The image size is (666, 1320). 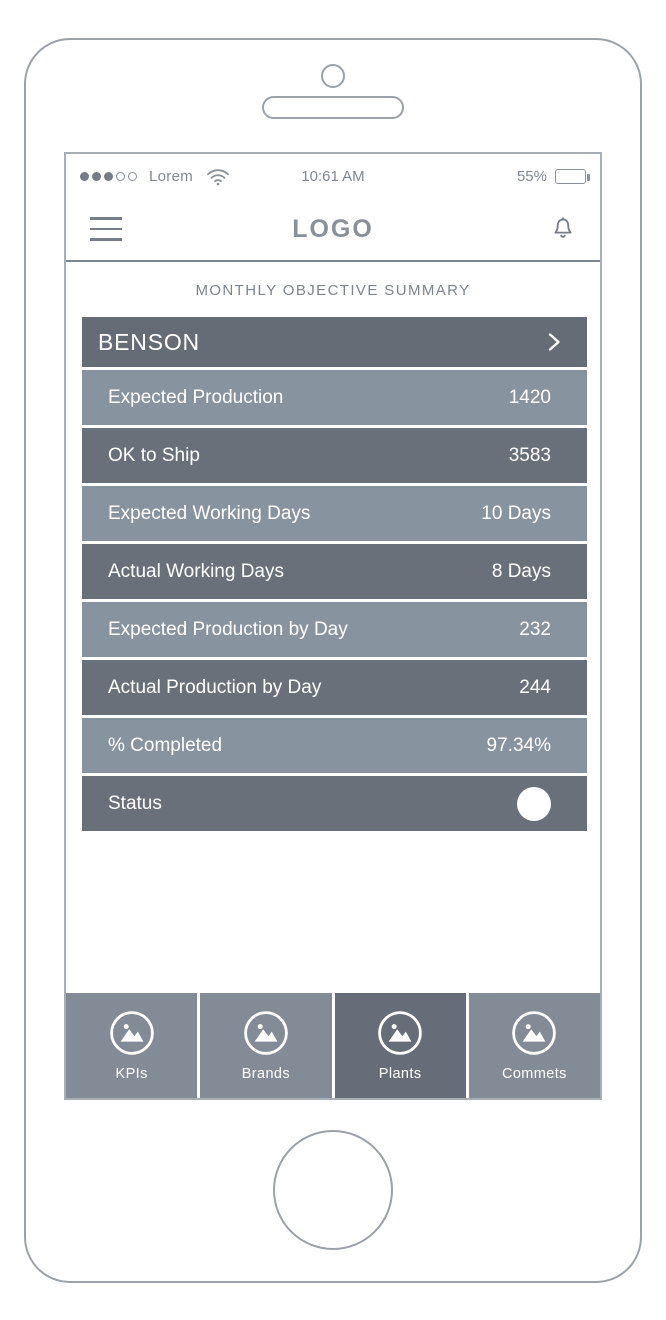 I want to click on row-label: Expected Production by Day, so click(x=228, y=629).